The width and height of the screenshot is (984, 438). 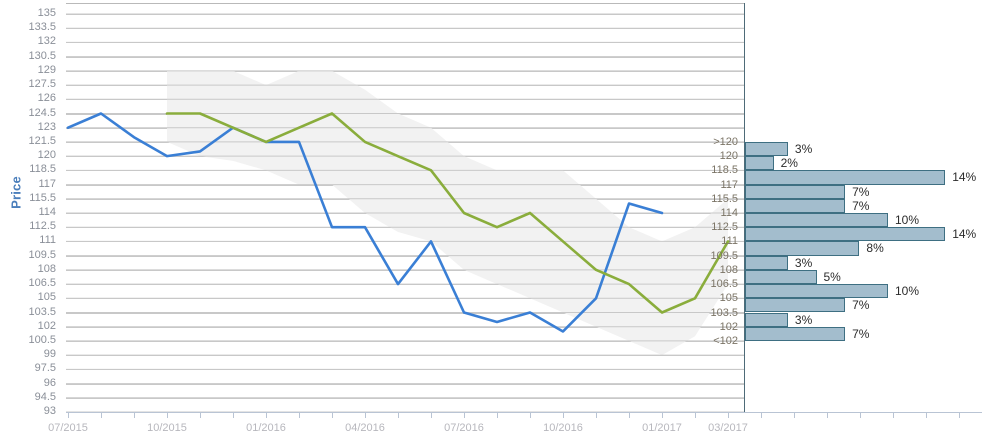 I want to click on y-axis-tick-label: 114, so click(x=47, y=212).